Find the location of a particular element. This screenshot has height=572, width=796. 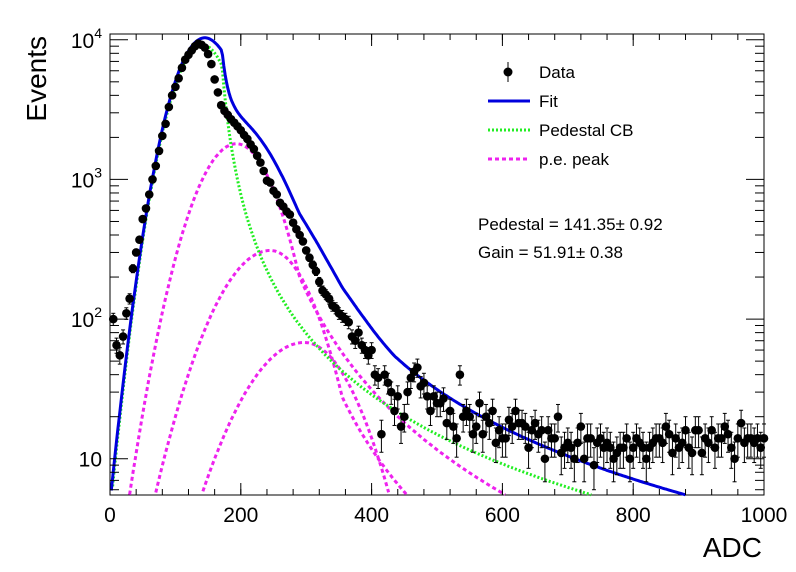

legend-marker is located at coordinates (508, 72).